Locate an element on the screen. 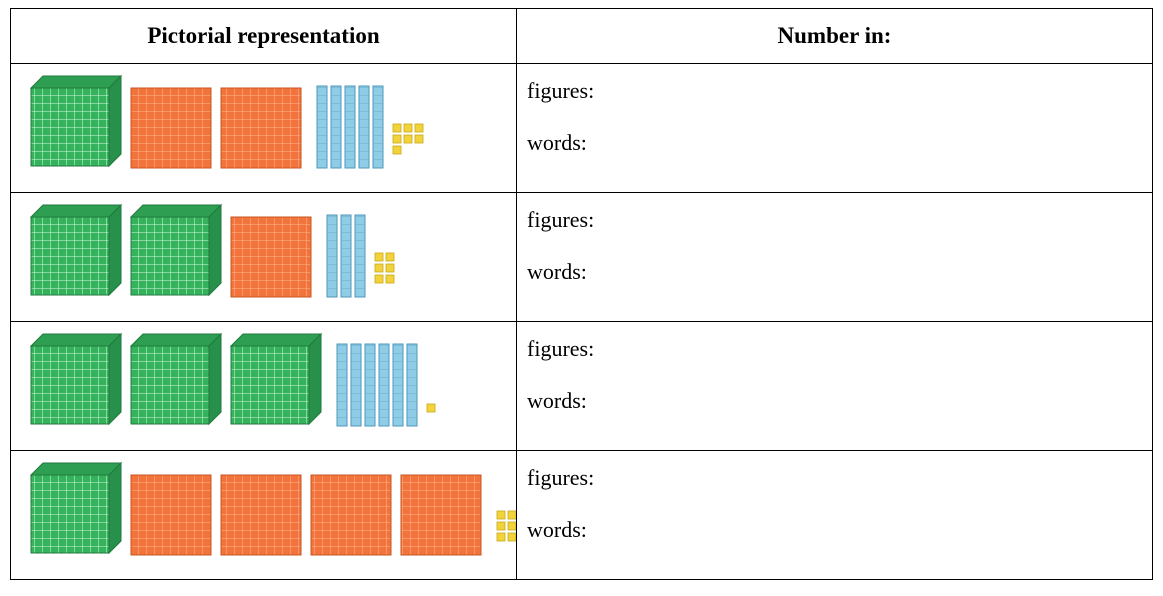 This screenshot has height=596, width=1163. header-row: Pictorial representation Number in: is located at coordinates (581, 36).